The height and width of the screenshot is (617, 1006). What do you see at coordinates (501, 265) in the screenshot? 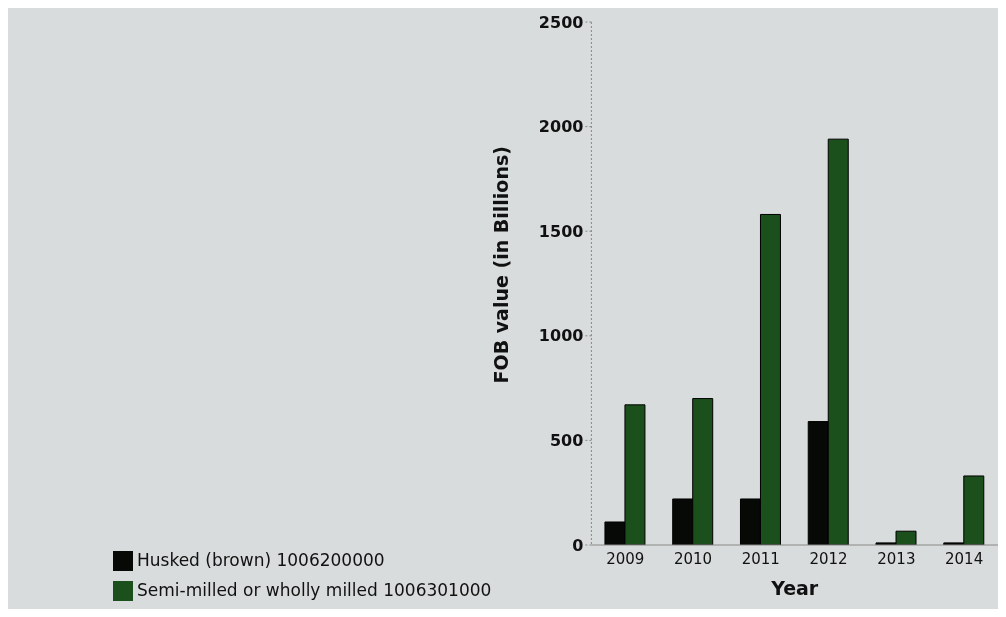
I see `y-axis-title: FOB value (in Billions)` at bounding box center [501, 265].